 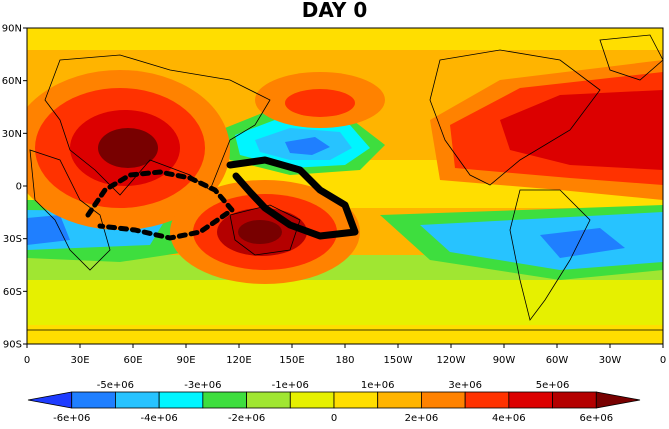 What do you see at coordinates (115, 385) in the screenshot?
I see `colorbar-upper-label: -5e+06` at bounding box center [115, 385].